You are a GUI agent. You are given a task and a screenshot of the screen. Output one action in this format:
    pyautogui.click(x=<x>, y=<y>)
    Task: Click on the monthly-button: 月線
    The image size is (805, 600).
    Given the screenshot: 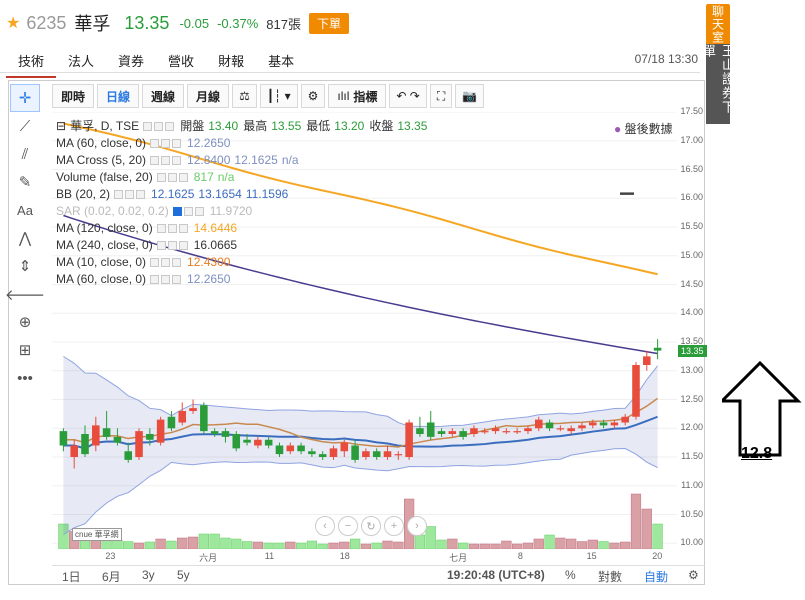 What is the action you would take?
    pyautogui.click(x=208, y=96)
    